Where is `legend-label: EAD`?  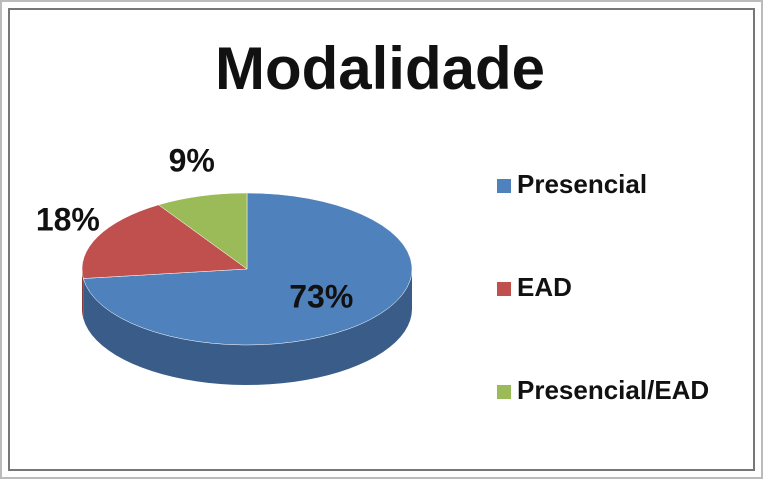
legend-label: EAD is located at coordinates (544, 287).